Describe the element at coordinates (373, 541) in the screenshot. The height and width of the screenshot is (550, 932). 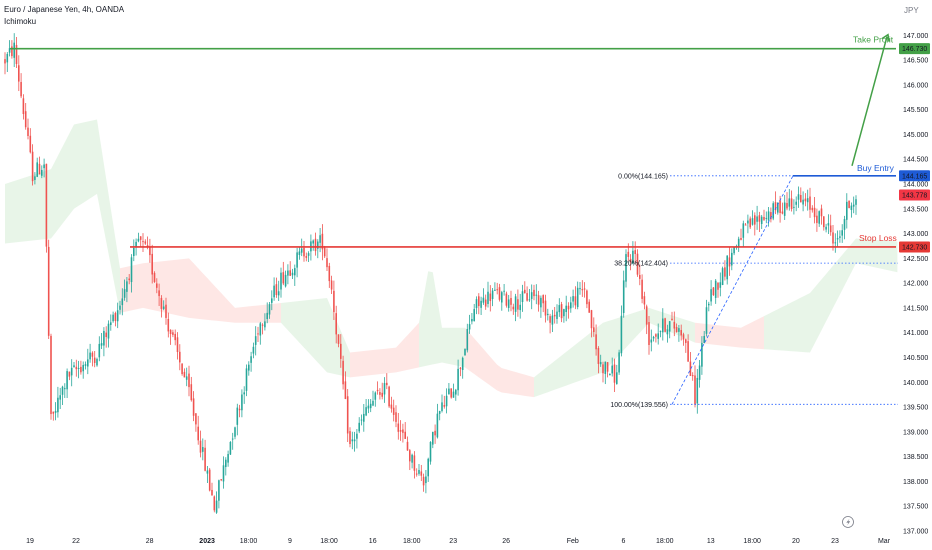
I see `time-tick: 16` at that location.